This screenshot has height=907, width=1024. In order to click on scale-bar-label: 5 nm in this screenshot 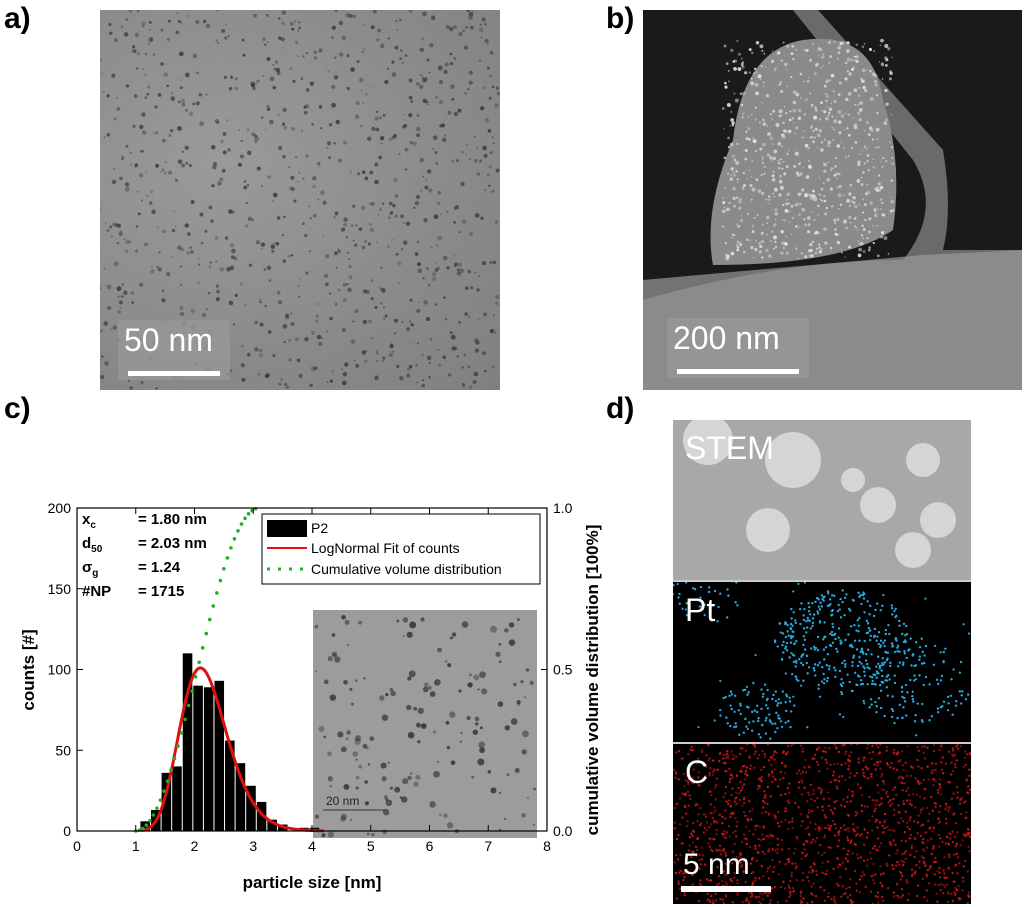, I will do `click(716, 864)`.